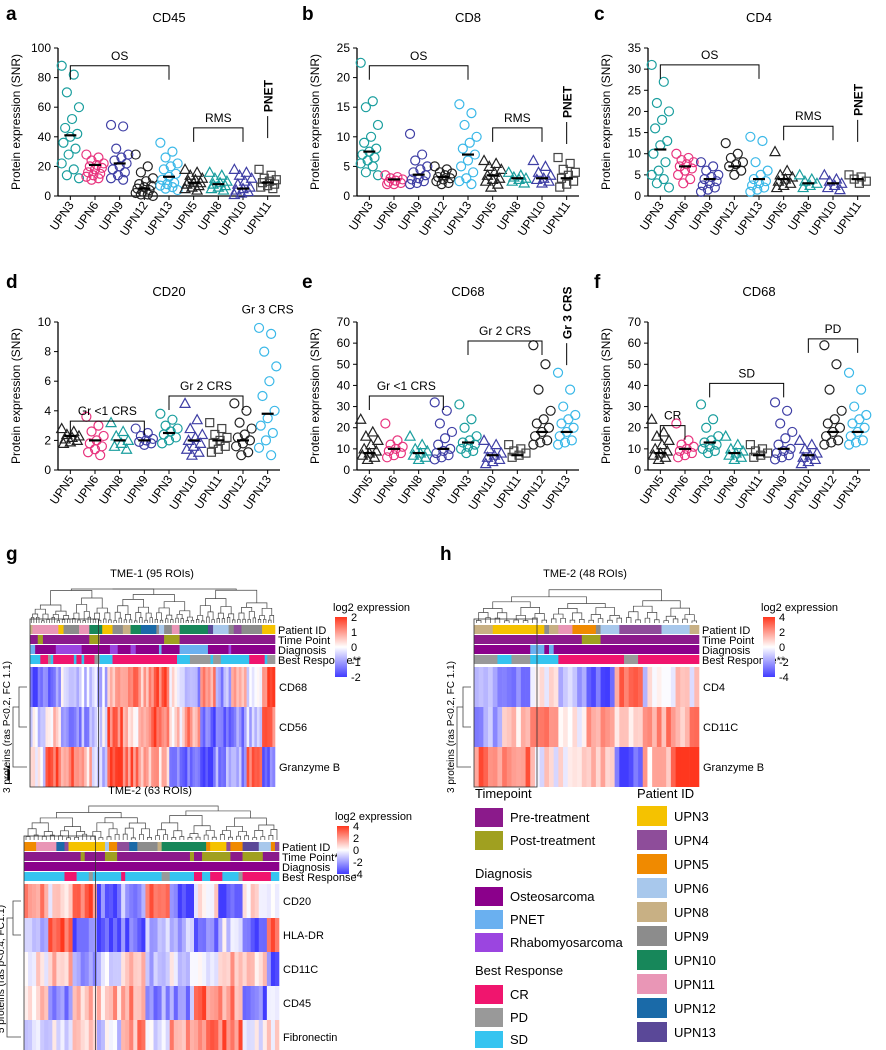  Describe the element at coordinates (489, 942) in the screenshot. I see `legend-swatch-rms` at that location.